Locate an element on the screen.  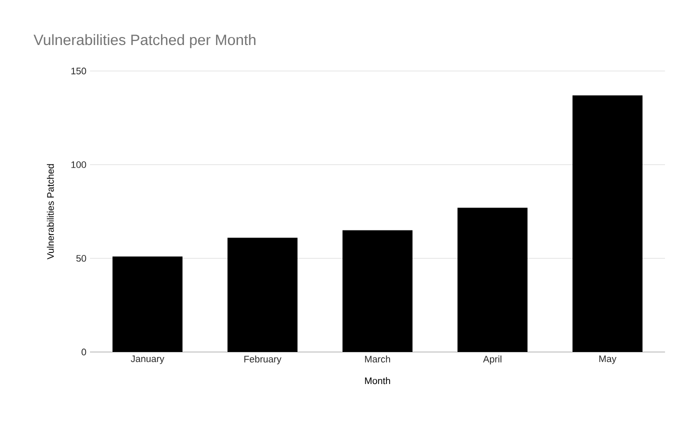
y-tick-label: 50 is located at coordinates (81, 258).